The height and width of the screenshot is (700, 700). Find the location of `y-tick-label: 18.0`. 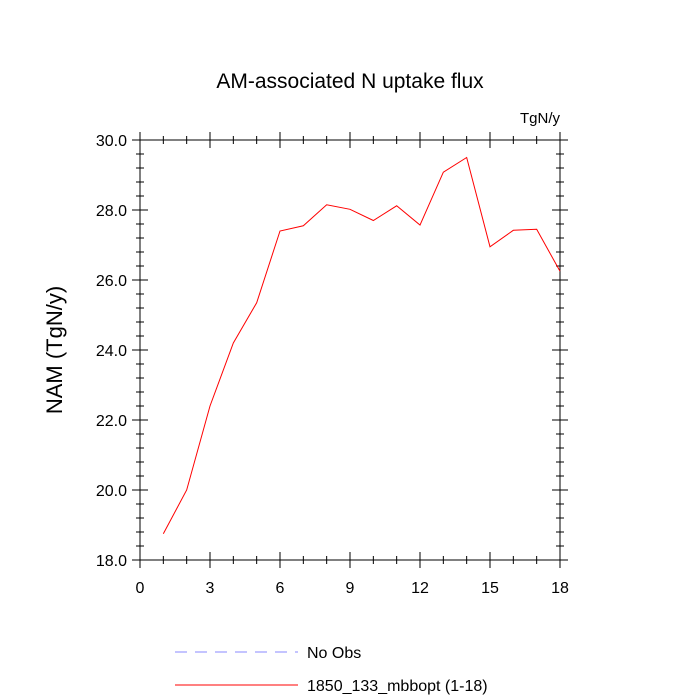

y-tick-label: 18.0 is located at coordinates (111, 561).